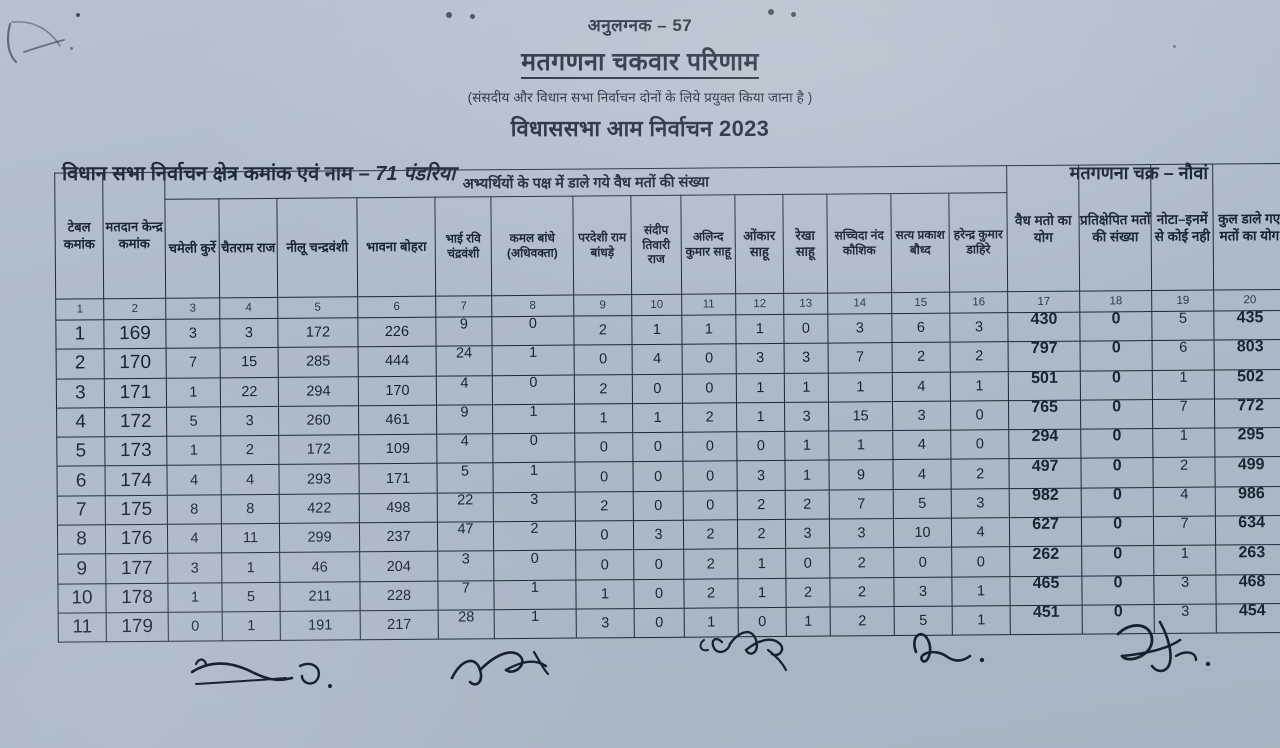 The height and width of the screenshot is (748, 1280). What do you see at coordinates (762, 622) in the screenshot?
I see `cell-candidate-10: 0` at bounding box center [762, 622].